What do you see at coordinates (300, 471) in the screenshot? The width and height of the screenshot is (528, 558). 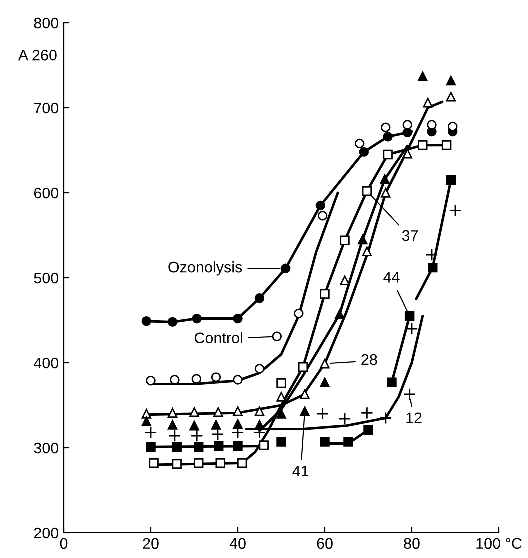 I see `annotation: 41` at bounding box center [300, 471].